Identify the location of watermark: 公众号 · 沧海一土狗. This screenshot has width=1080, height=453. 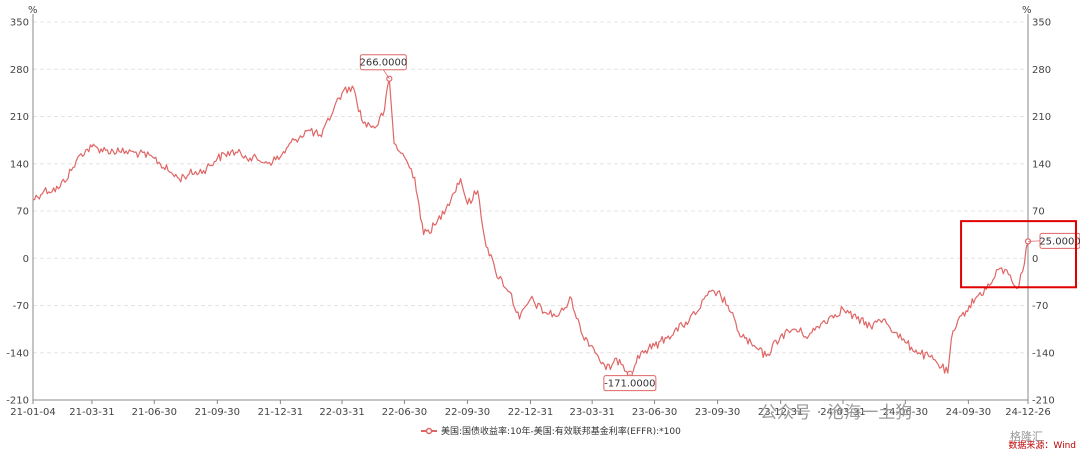
(836, 413).